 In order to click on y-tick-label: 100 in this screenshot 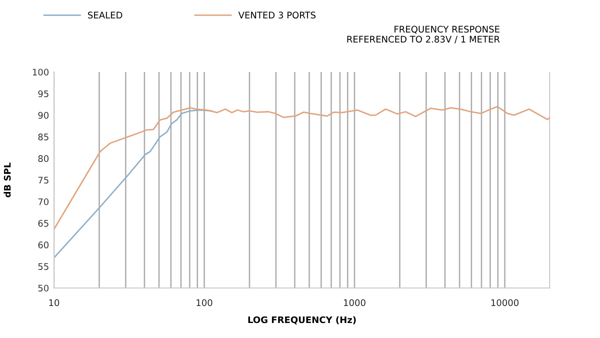, I will do `click(40, 72)`.